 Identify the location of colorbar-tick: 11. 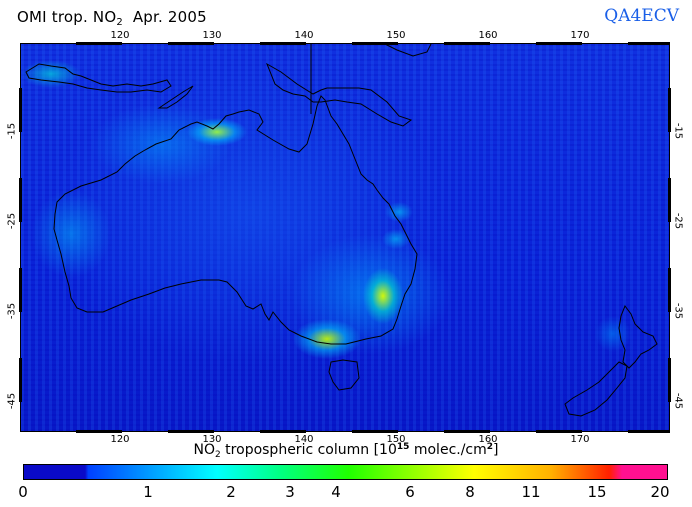
(531, 492).